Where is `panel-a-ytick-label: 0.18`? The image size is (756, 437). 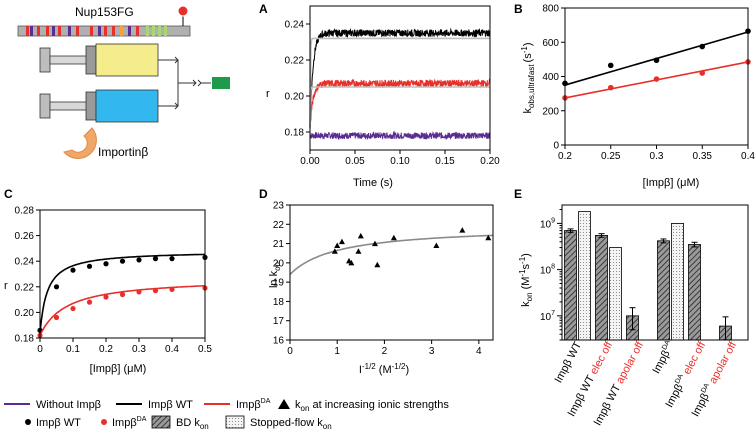 panel-a-ytick-label: 0.18 is located at coordinates (295, 133).